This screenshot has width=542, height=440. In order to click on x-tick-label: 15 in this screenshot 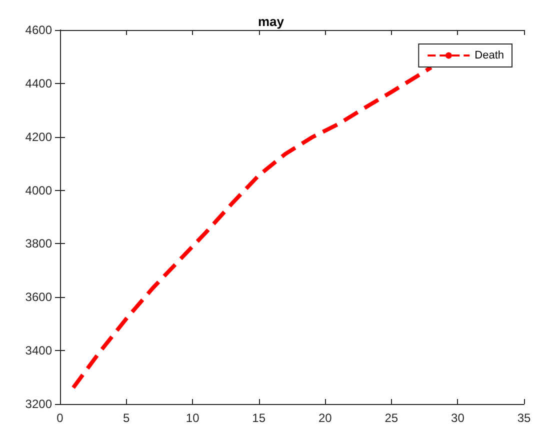, I will do `click(259, 418)`.